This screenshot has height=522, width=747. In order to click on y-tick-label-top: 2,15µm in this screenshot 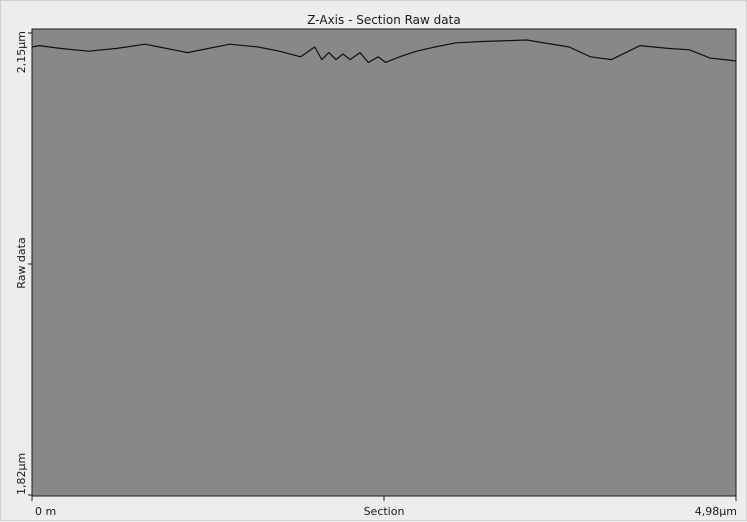, I will do `click(21, 52)`.